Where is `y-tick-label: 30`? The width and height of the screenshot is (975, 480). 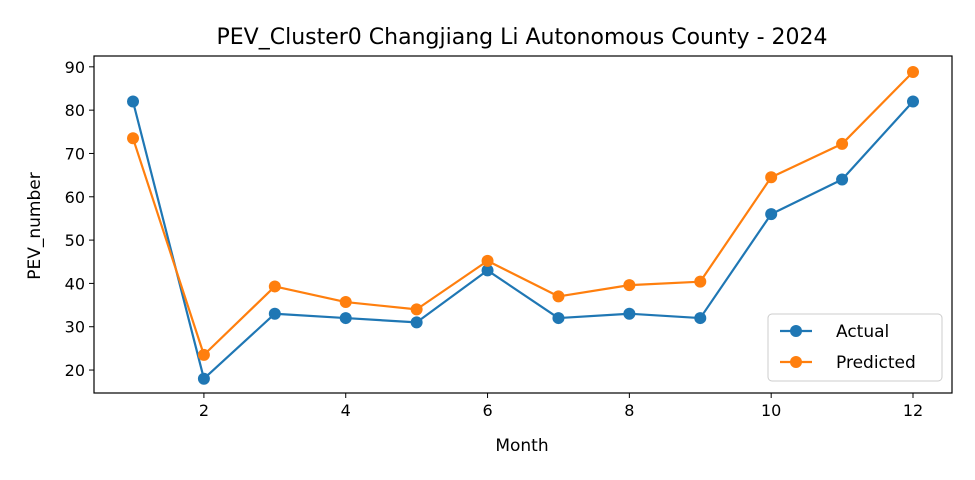
y-tick-label: 30 is located at coordinates (75, 327).